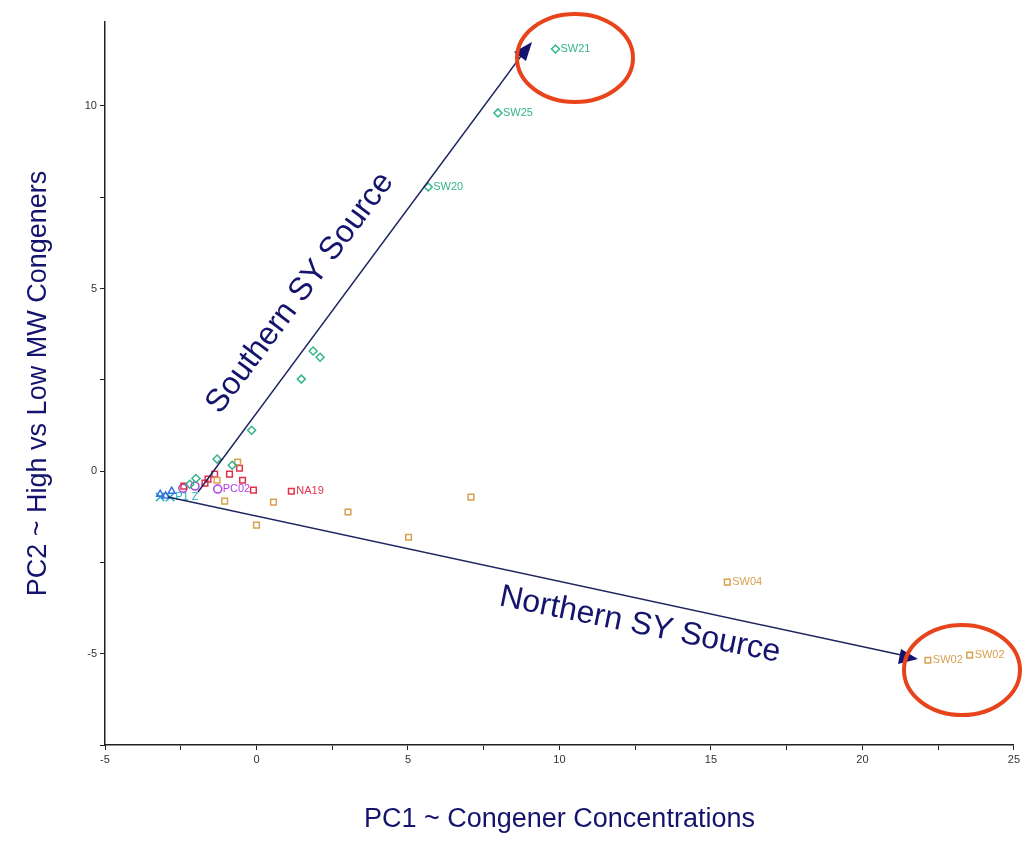 The height and width of the screenshot is (850, 1031). Describe the element at coordinates (92, 652) in the screenshot. I see `y-tick-label: -5` at that location.